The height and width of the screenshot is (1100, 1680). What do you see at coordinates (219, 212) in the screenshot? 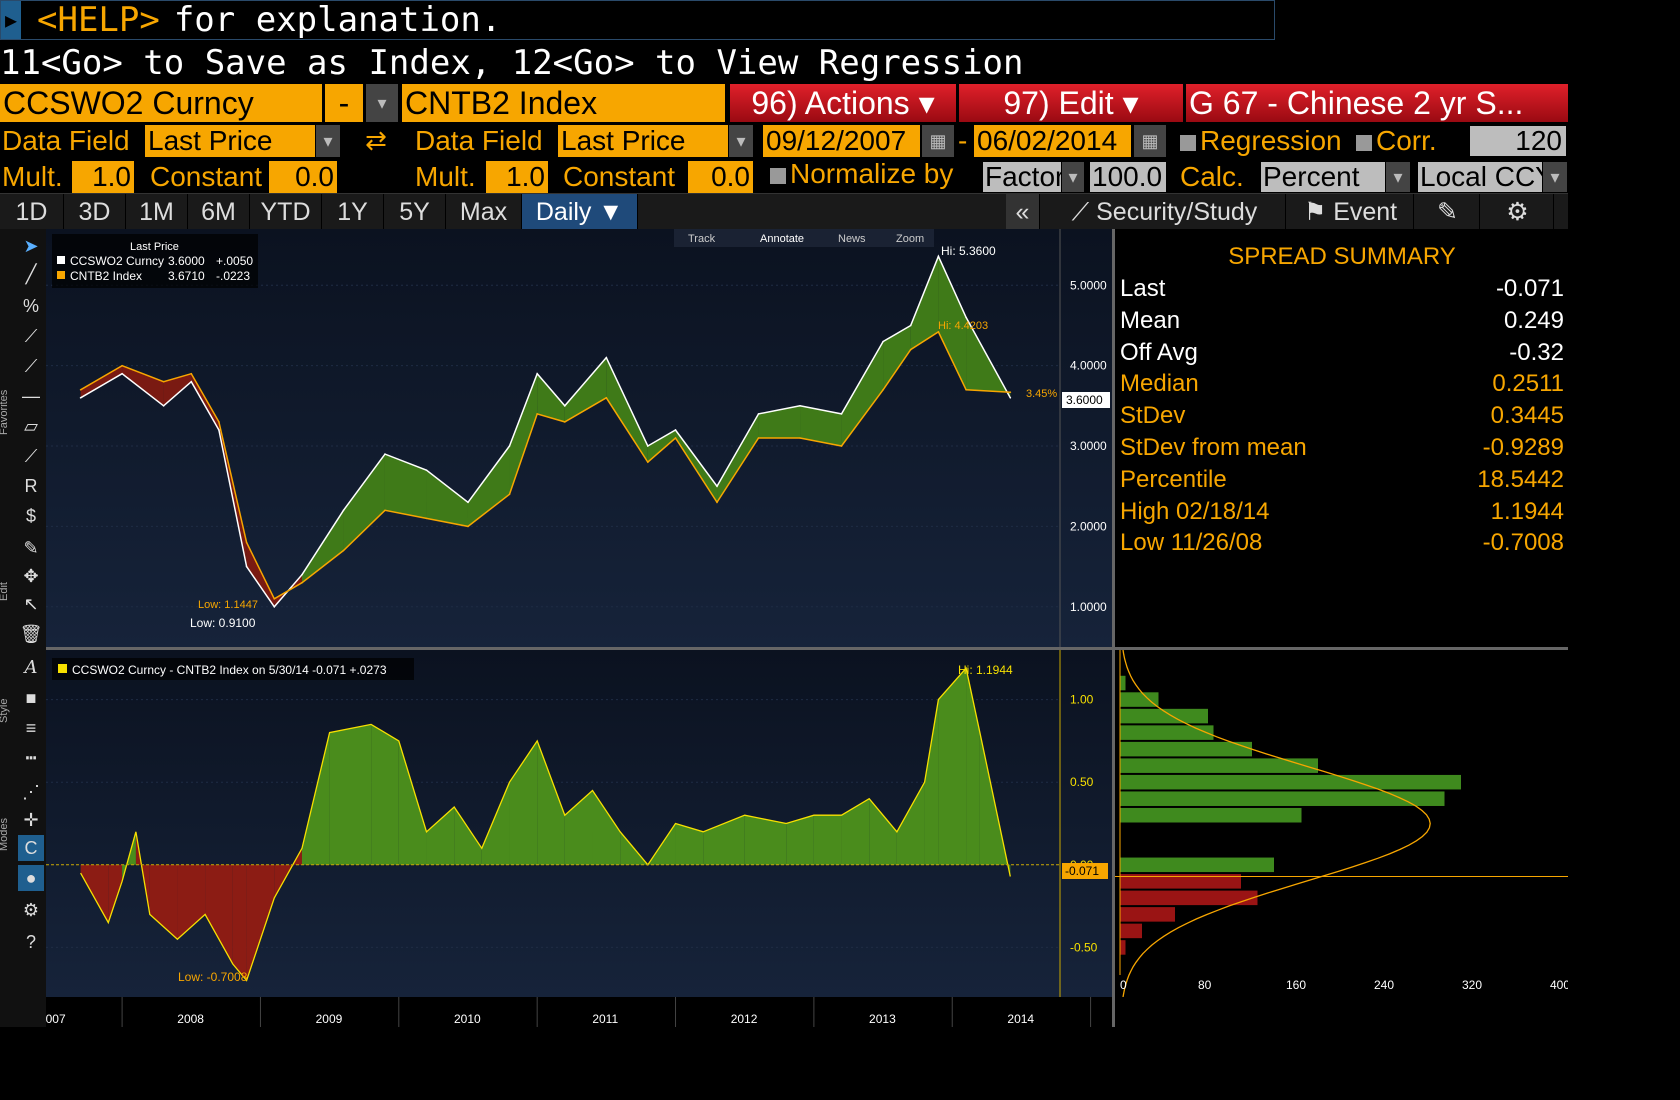
I see `tab-6m: 6M` at bounding box center [219, 212].